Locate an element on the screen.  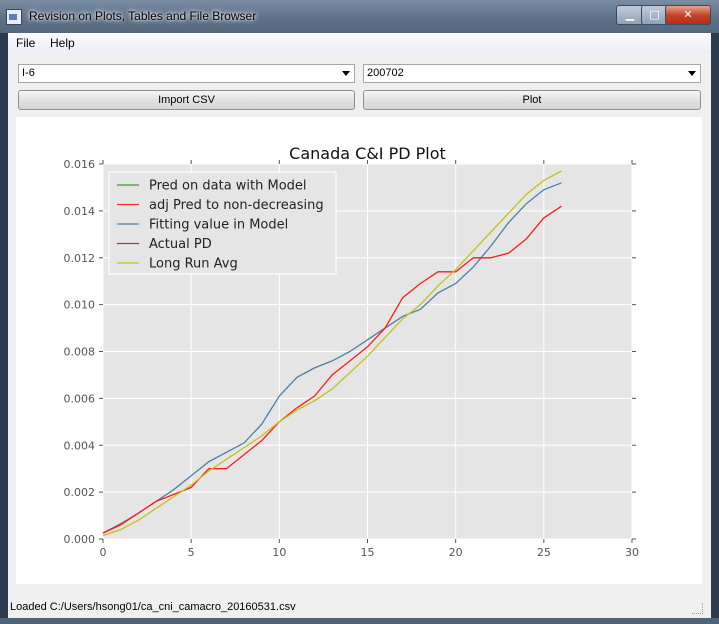
legend-box is located at coordinates (222, 223).